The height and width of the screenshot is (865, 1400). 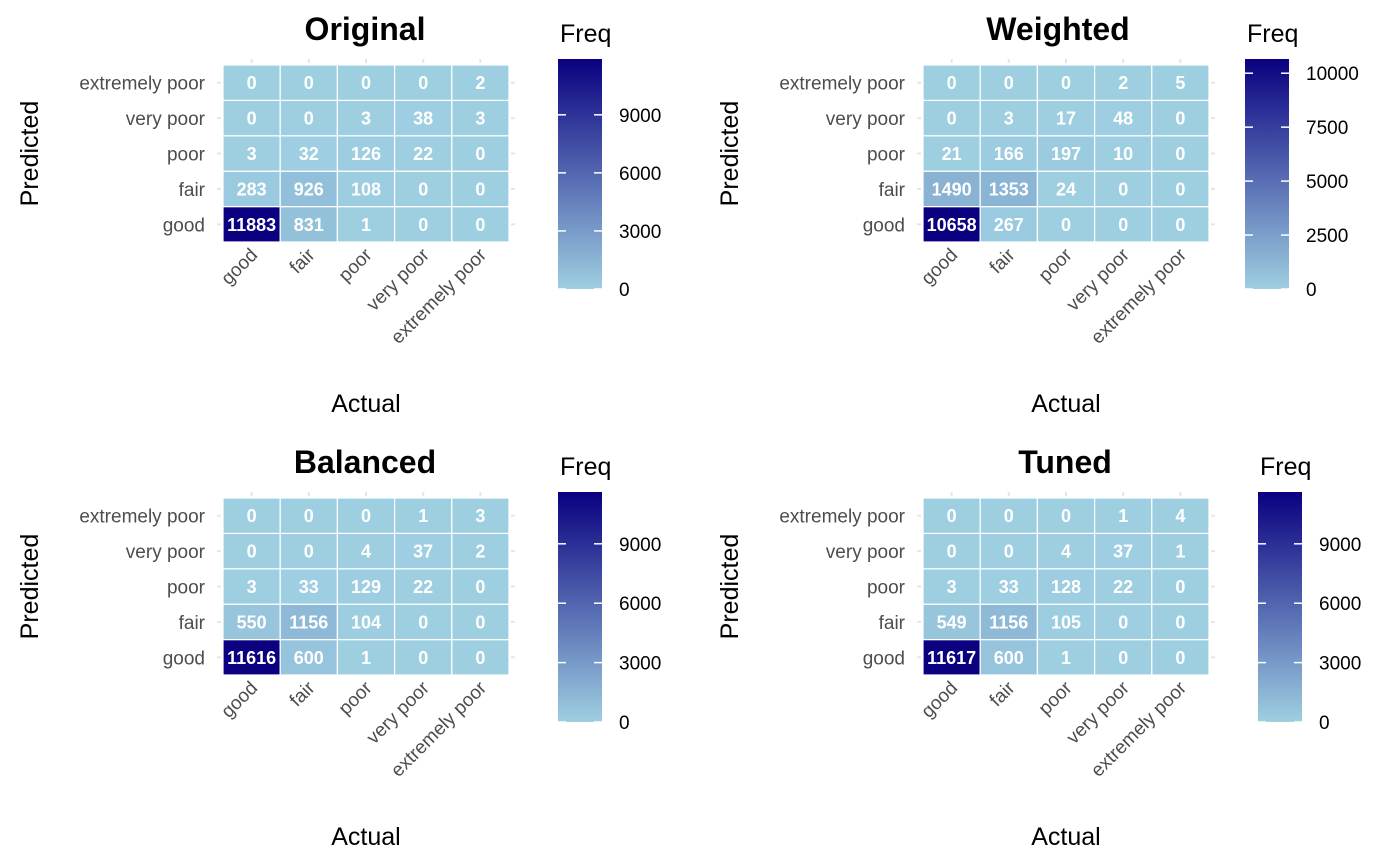 What do you see at coordinates (252, 622) in the screenshot?
I see `cell-value-label: 550` at bounding box center [252, 622].